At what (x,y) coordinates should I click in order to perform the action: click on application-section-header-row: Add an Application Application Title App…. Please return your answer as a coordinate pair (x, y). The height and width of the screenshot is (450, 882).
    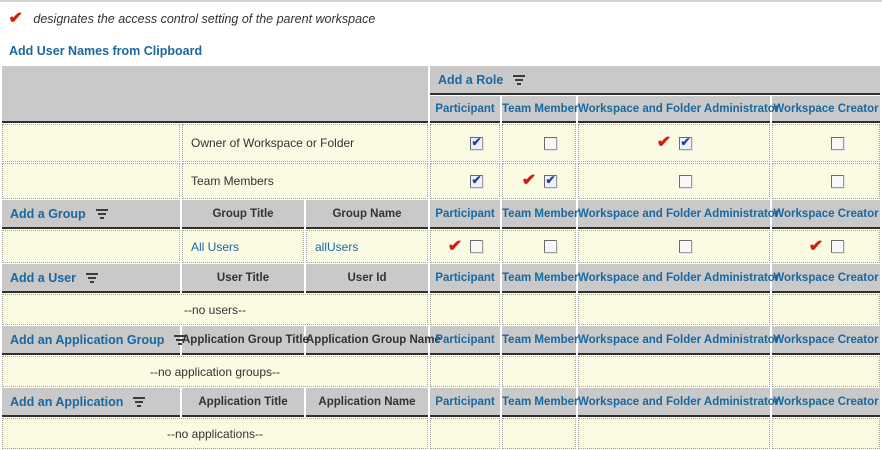
    Looking at the image, I should click on (441, 402).